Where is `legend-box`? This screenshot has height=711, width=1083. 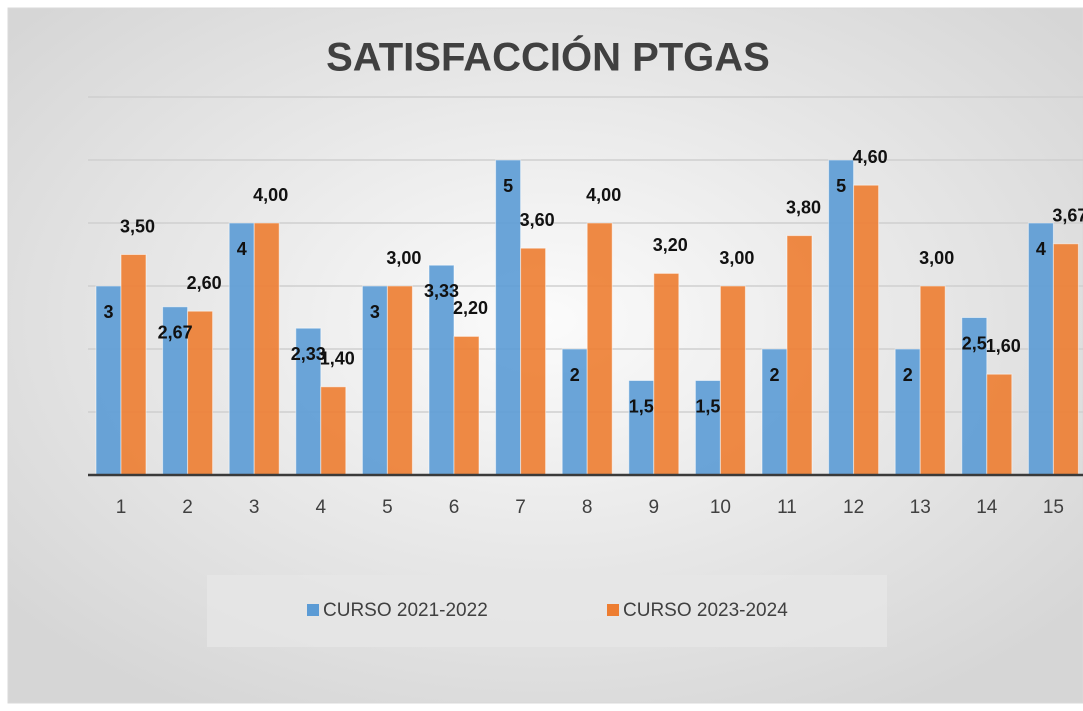 legend-box is located at coordinates (547, 611).